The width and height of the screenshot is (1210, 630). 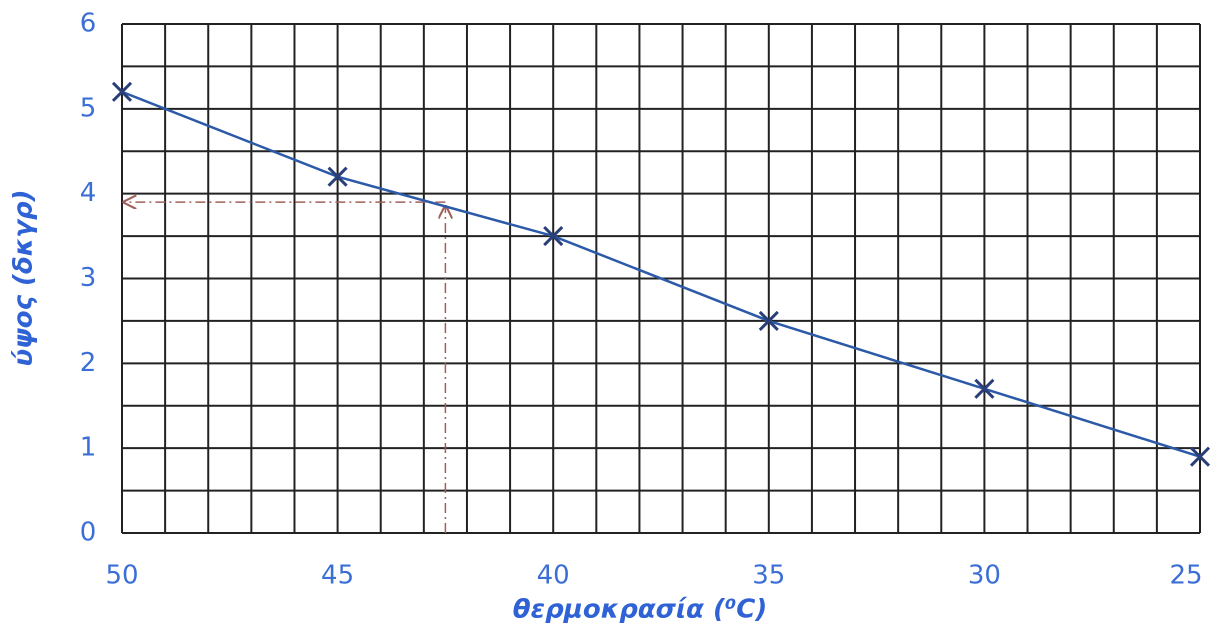 I want to click on x-tick-label: 35, so click(x=768, y=576).